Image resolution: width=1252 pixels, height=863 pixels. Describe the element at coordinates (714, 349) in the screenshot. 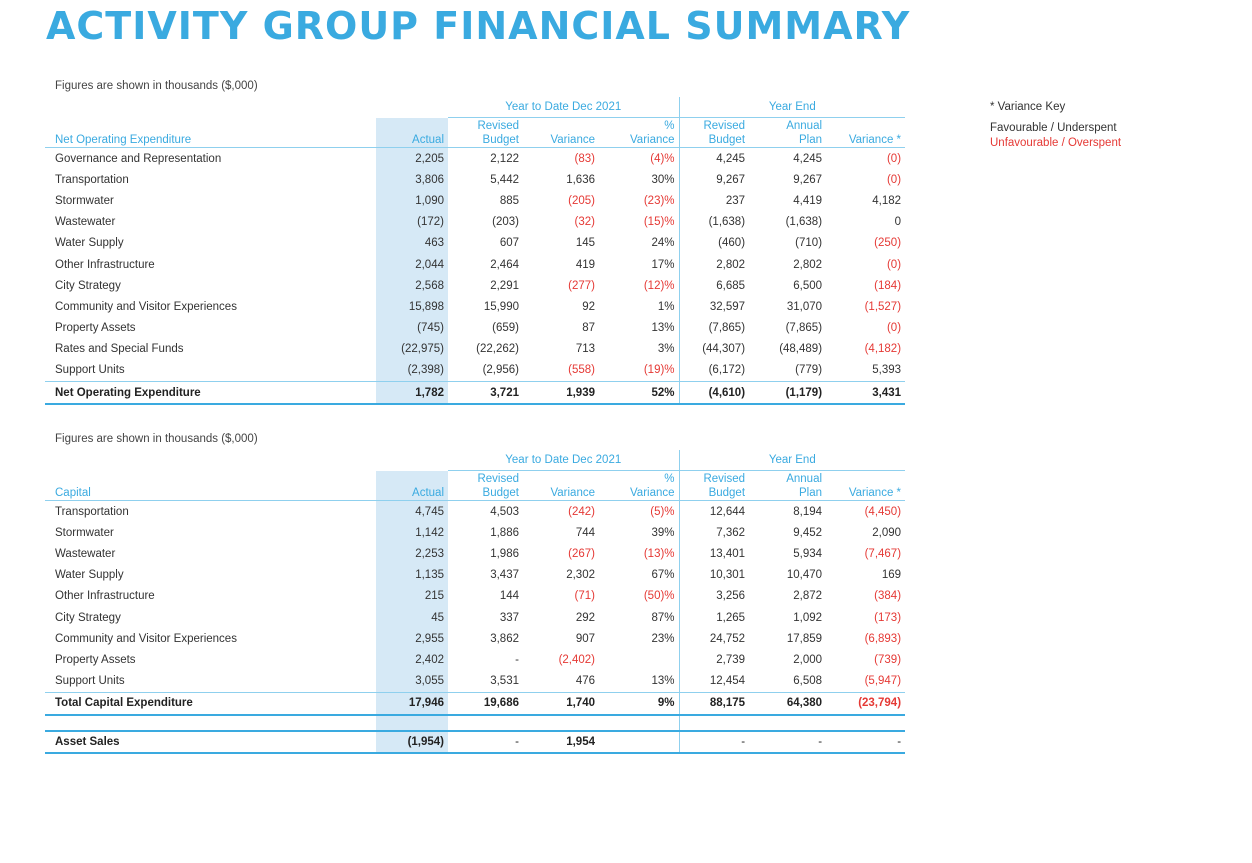

I see `cell-ye-rev-budget: (44,307)` at that location.